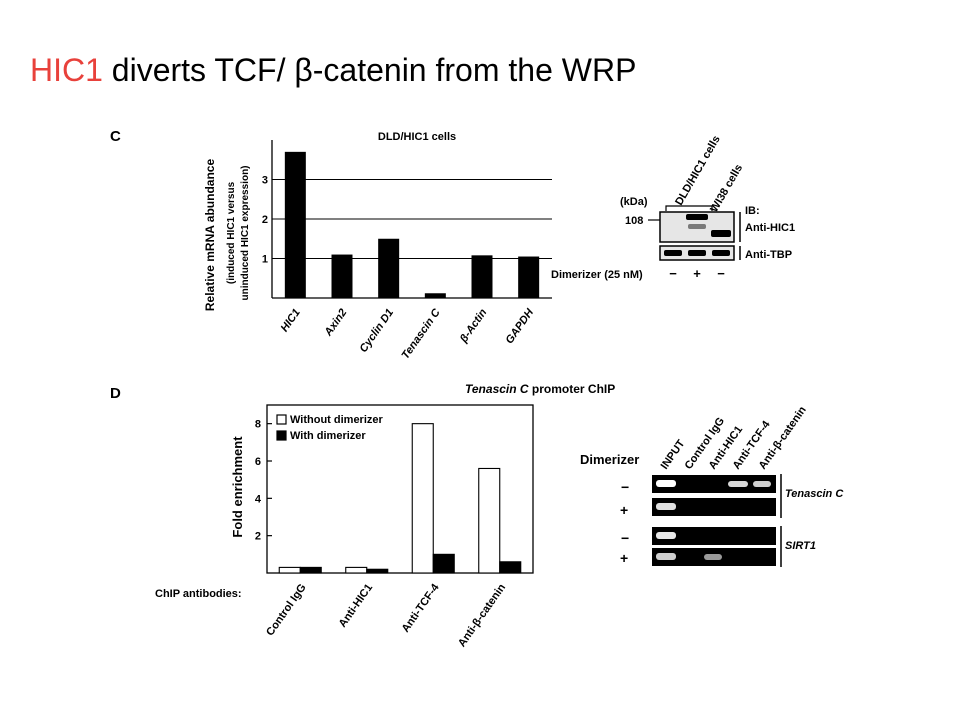  I want to click on chart1-bar-axin2, so click(342, 276).